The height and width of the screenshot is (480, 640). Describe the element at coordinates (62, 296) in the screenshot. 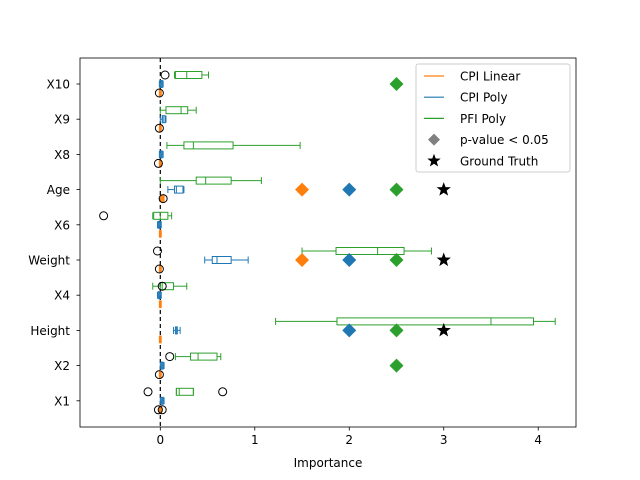

I see `y-tick-label: X4` at that location.